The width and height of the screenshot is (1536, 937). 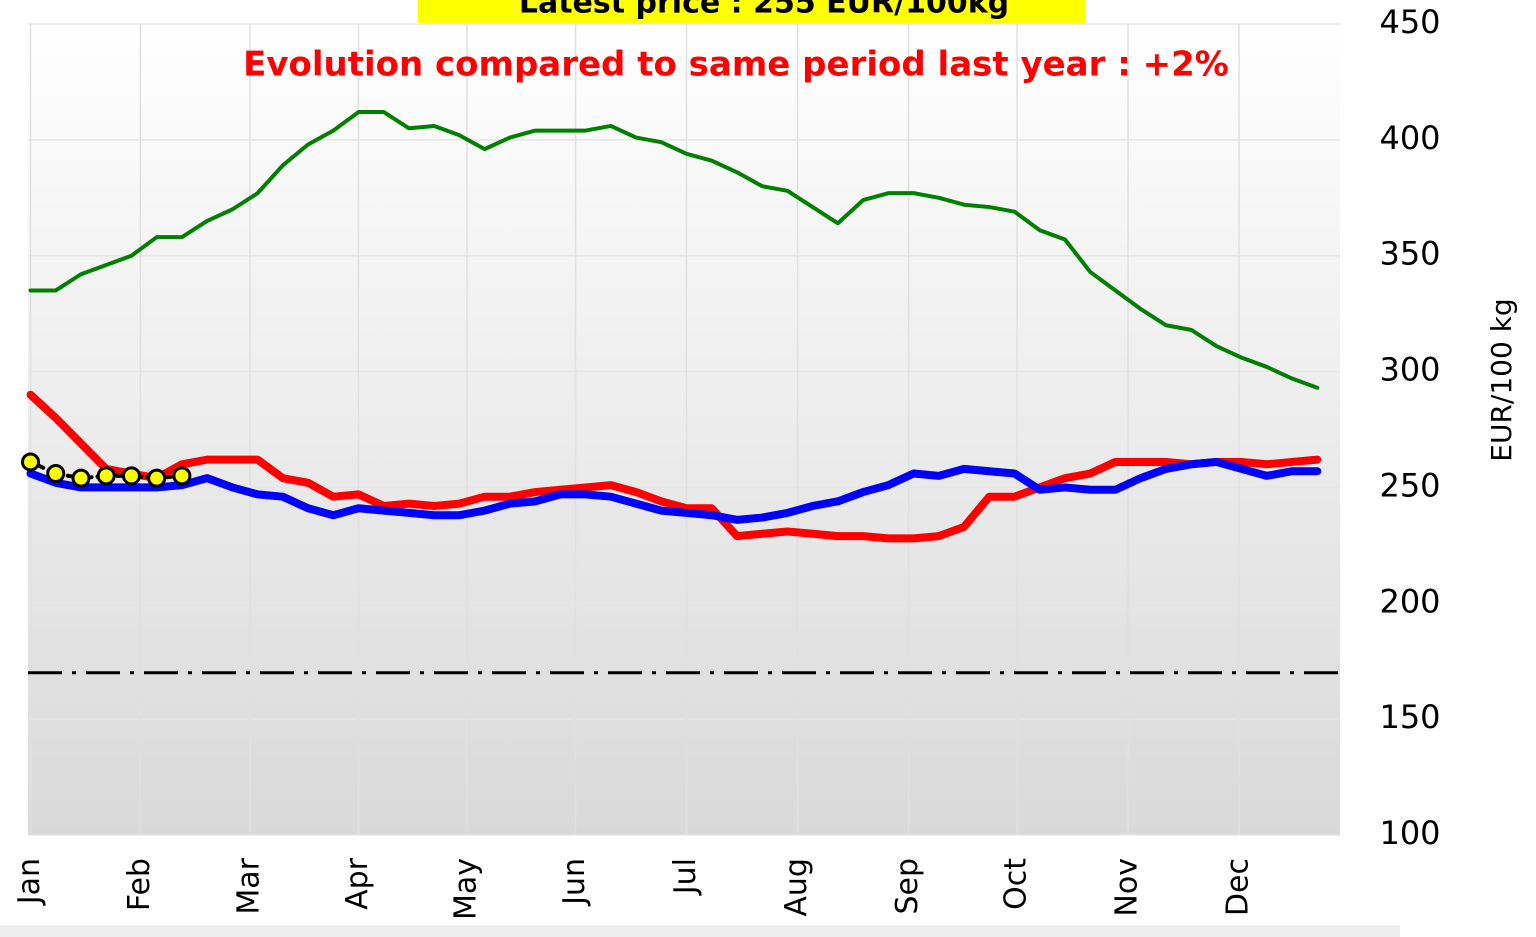 I want to click on x-tick-label: Jul, so click(x=685, y=877).